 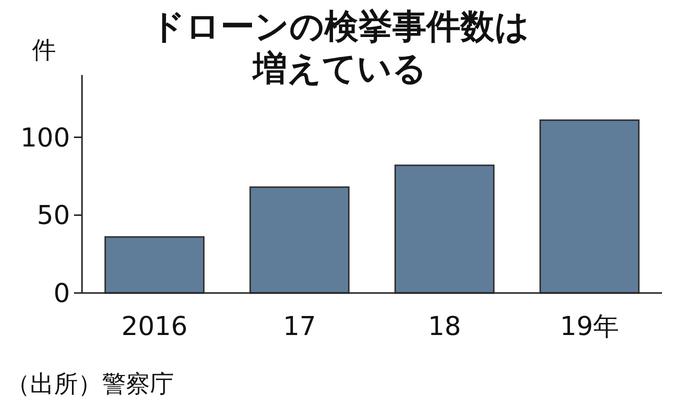 What do you see at coordinates (44, 50) in the screenshot?
I see `y-axis-title: 件` at bounding box center [44, 50].